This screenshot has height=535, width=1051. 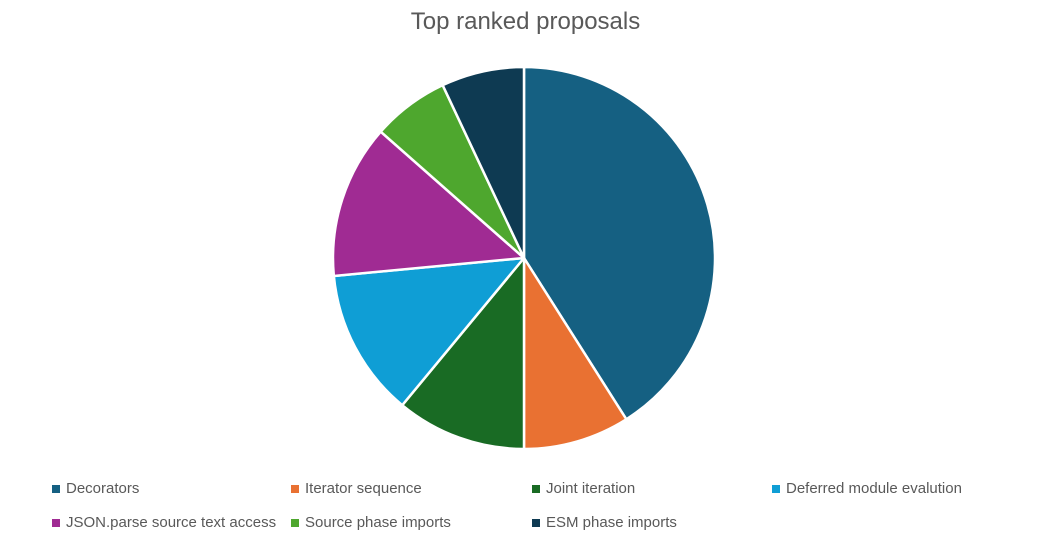 What do you see at coordinates (575, 353) in the screenshot?
I see `pie-slice-iterator-sequence` at bounding box center [575, 353].